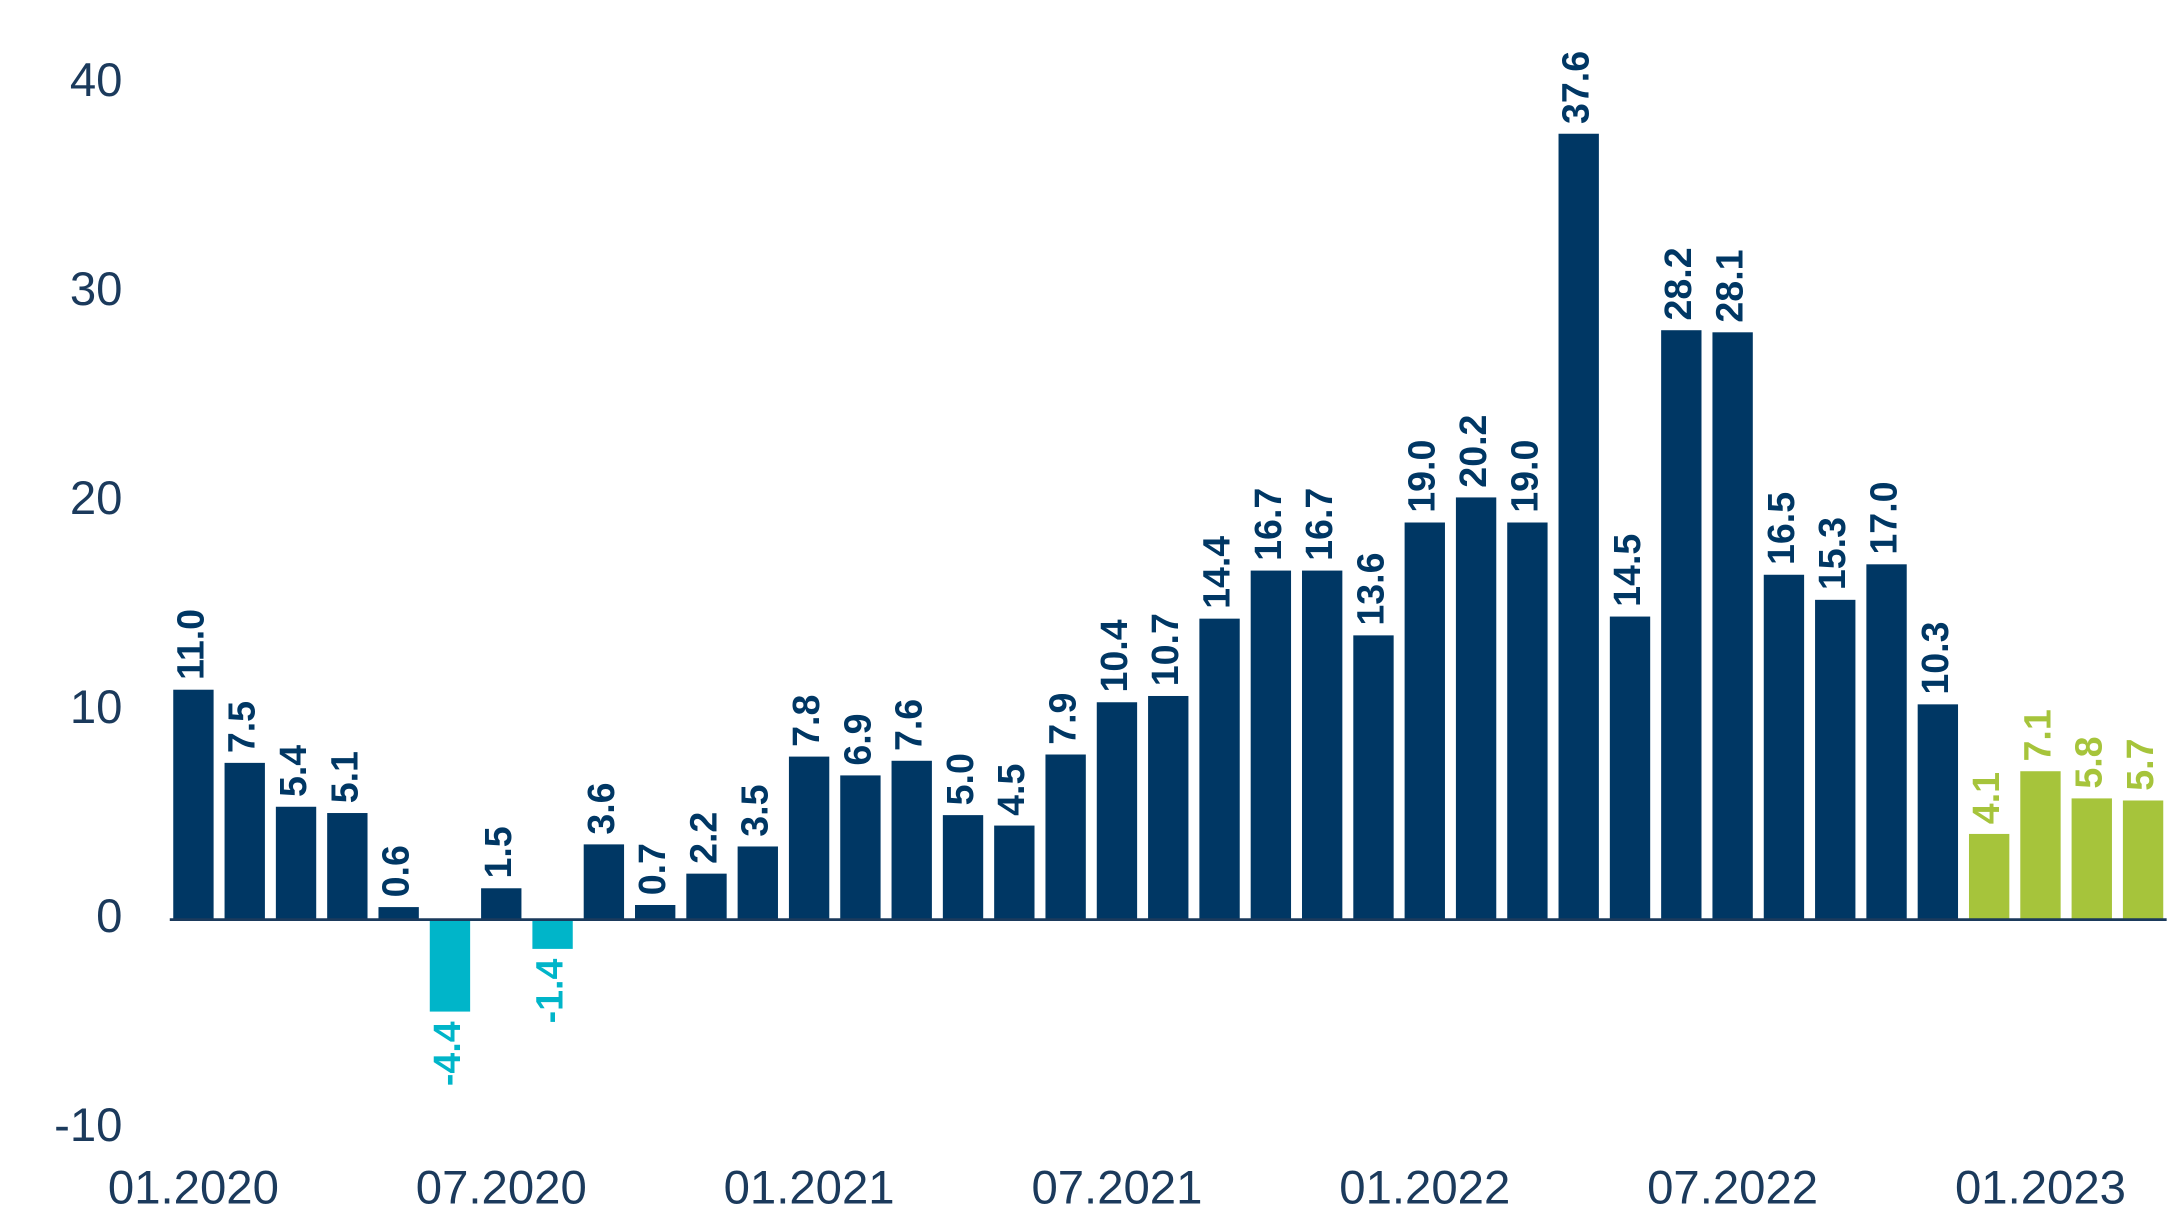  What do you see at coordinates (601, 808) in the screenshot?
I see `value-label: 3.6` at bounding box center [601, 808].